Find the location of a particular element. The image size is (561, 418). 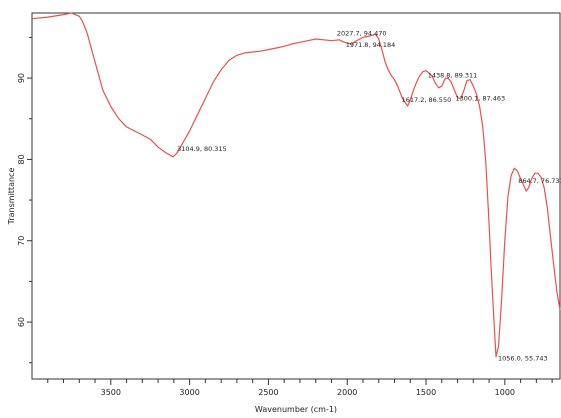

x-tick-label: 2500 is located at coordinates (268, 392).